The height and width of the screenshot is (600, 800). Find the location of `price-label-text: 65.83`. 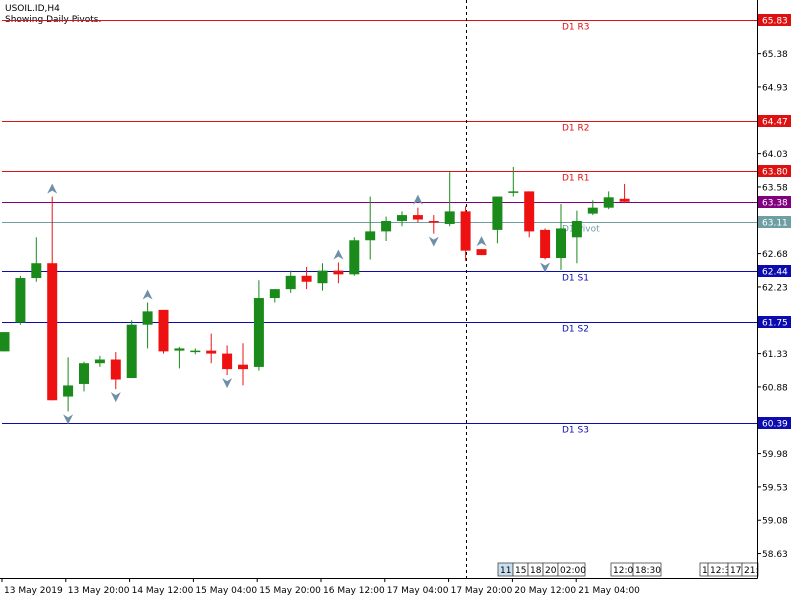

price-label-text: 65.83 is located at coordinates (775, 22).